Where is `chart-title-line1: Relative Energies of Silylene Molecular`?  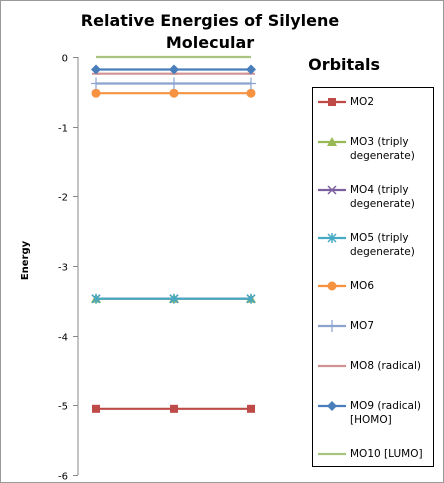 chart-title-line1: Relative Energies of Silylene Molecular is located at coordinates (210, 31).